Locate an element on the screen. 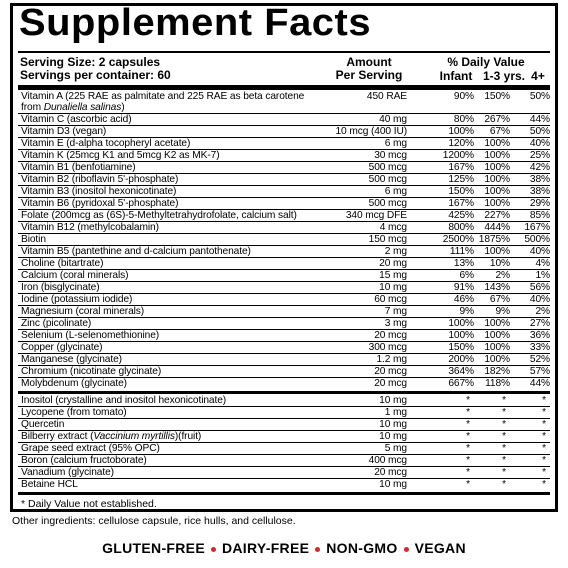  claims: GLUTEN-FREE DAIRY-FREE NON-GMO VEGAN is located at coordinates (284, 548).